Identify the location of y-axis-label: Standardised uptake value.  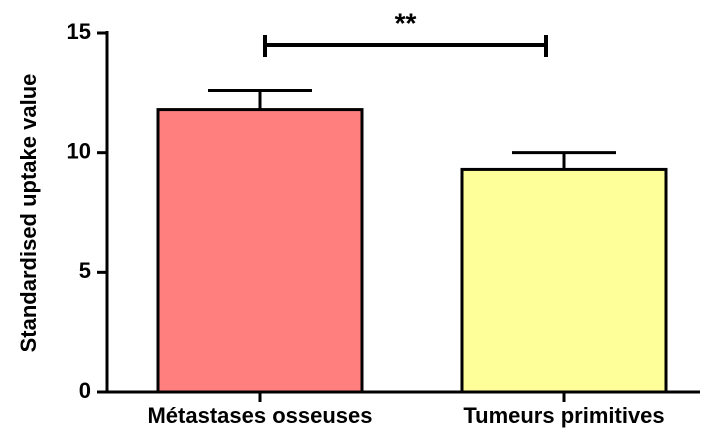
(28, 213).